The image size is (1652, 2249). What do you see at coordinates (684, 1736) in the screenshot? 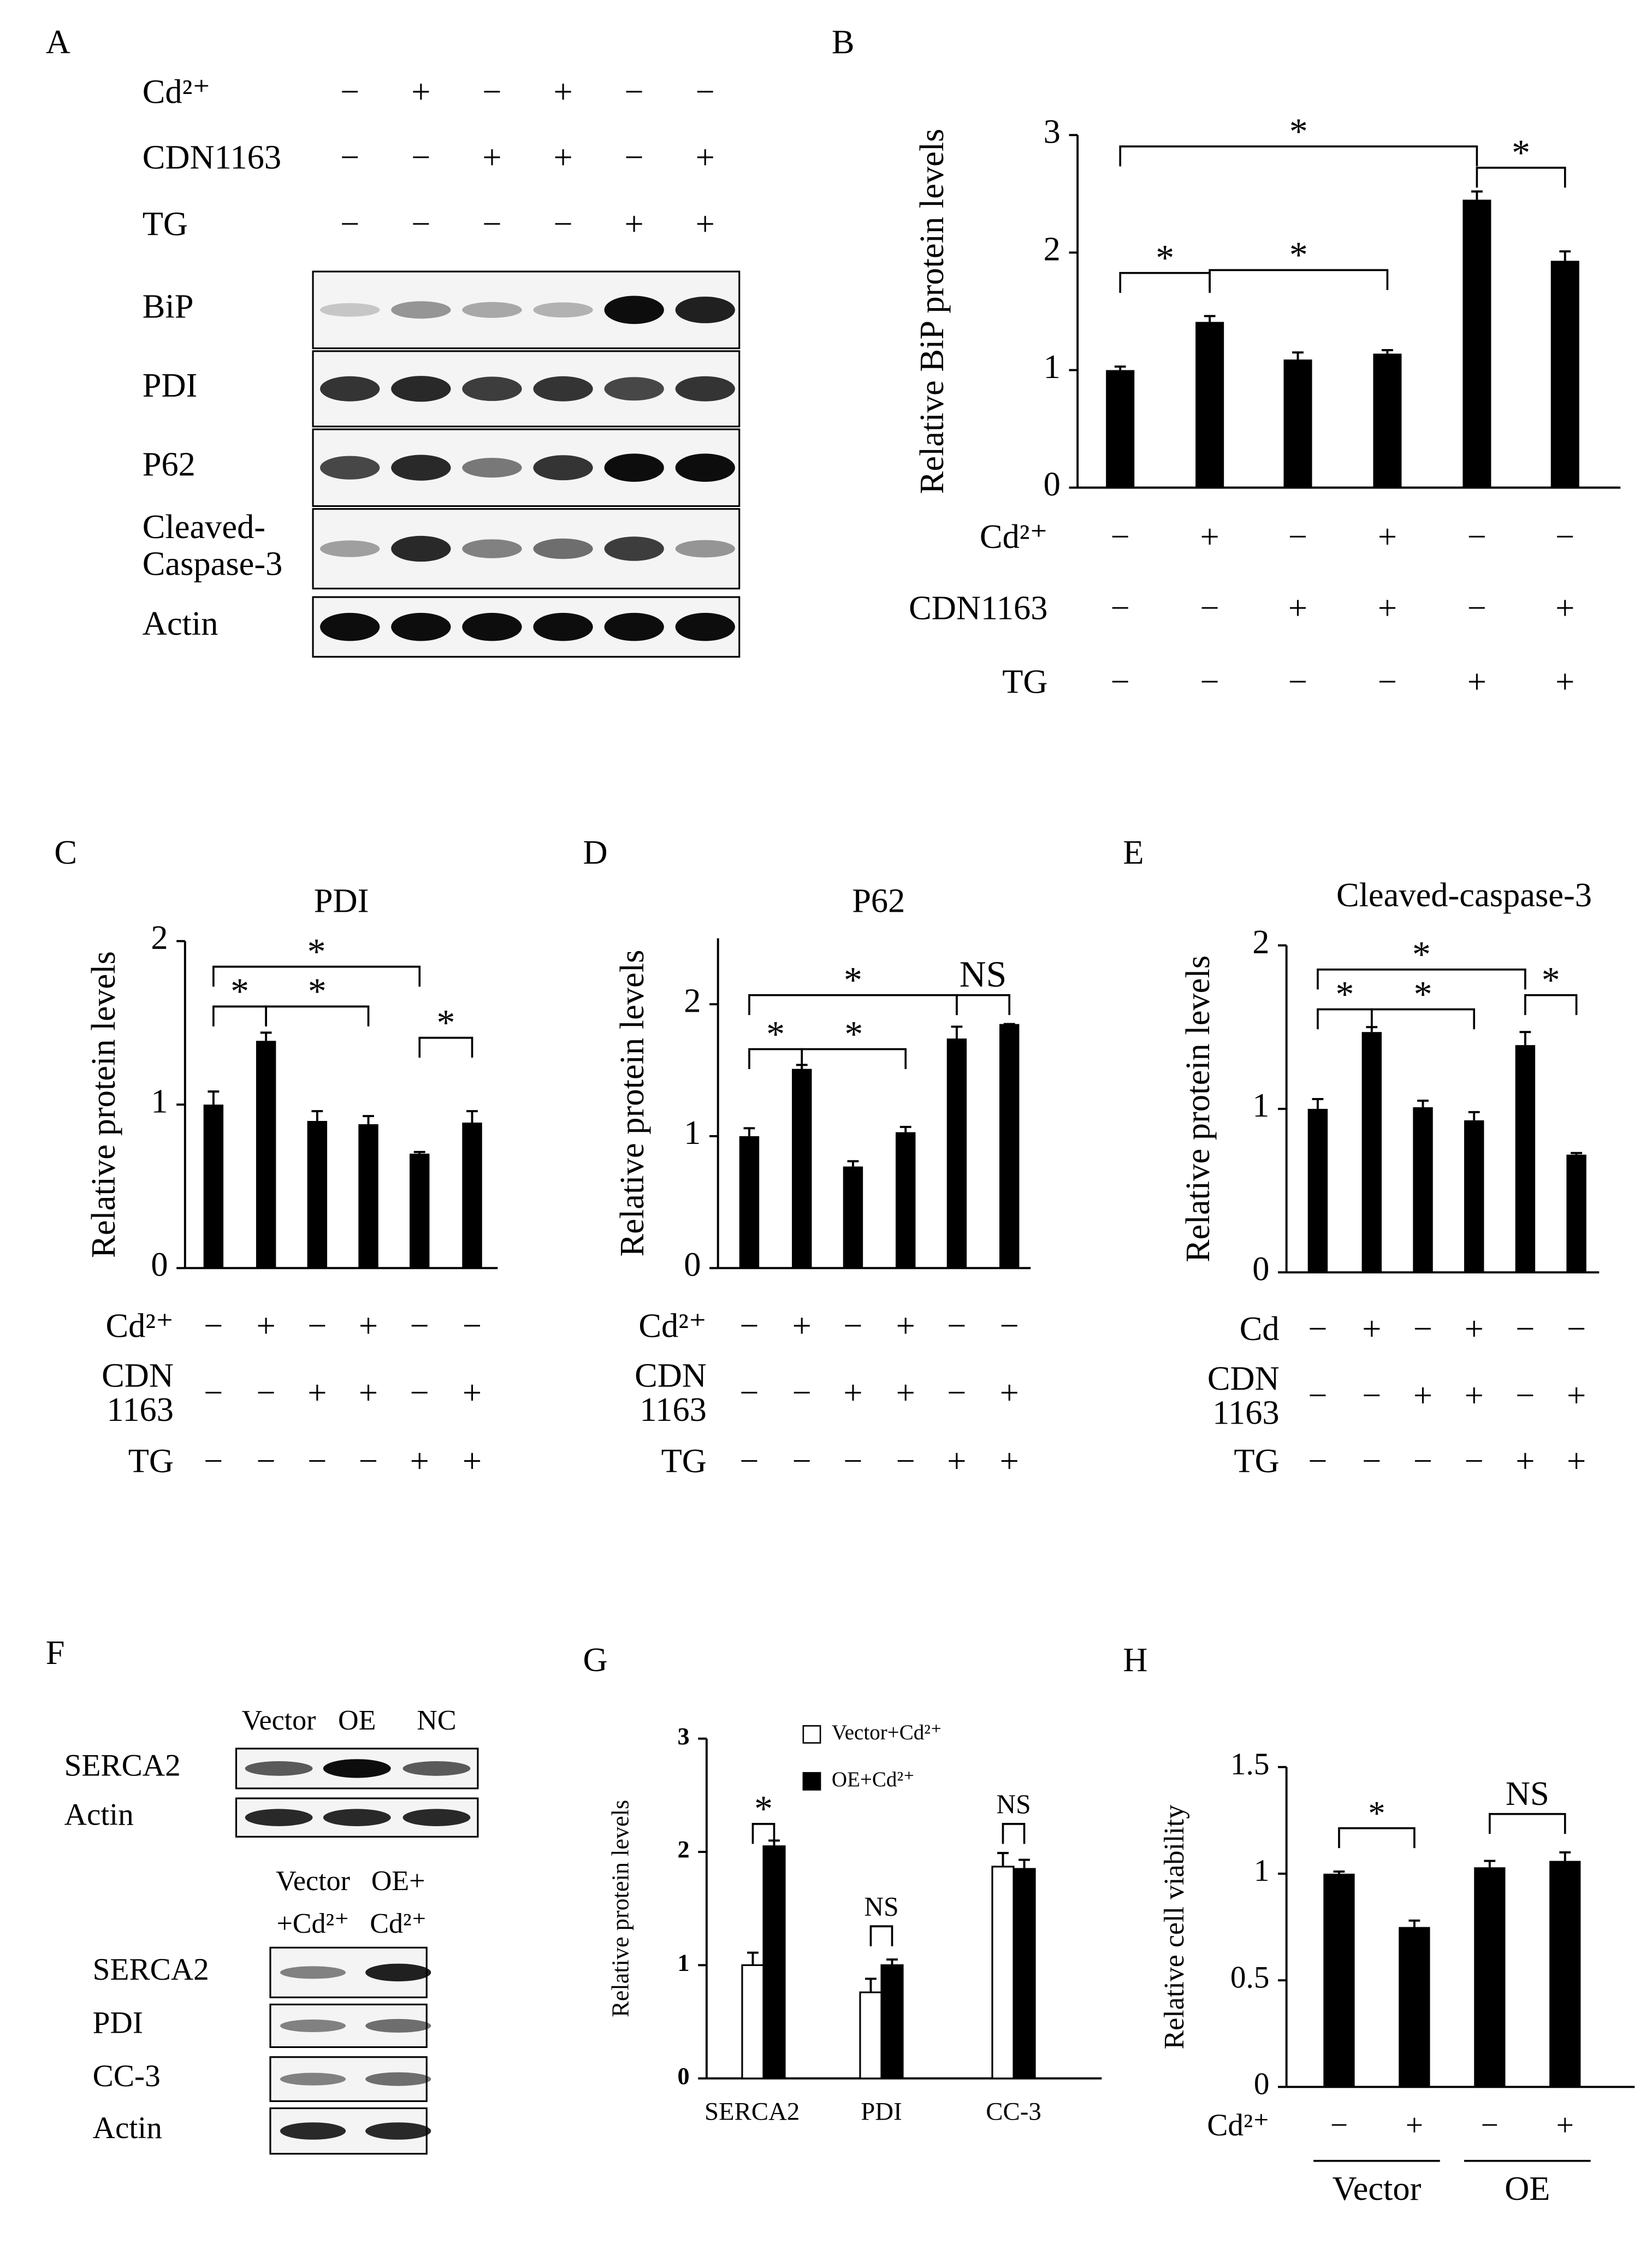
I see `y-tick-label: 3` at bounding box center [684, 1736].